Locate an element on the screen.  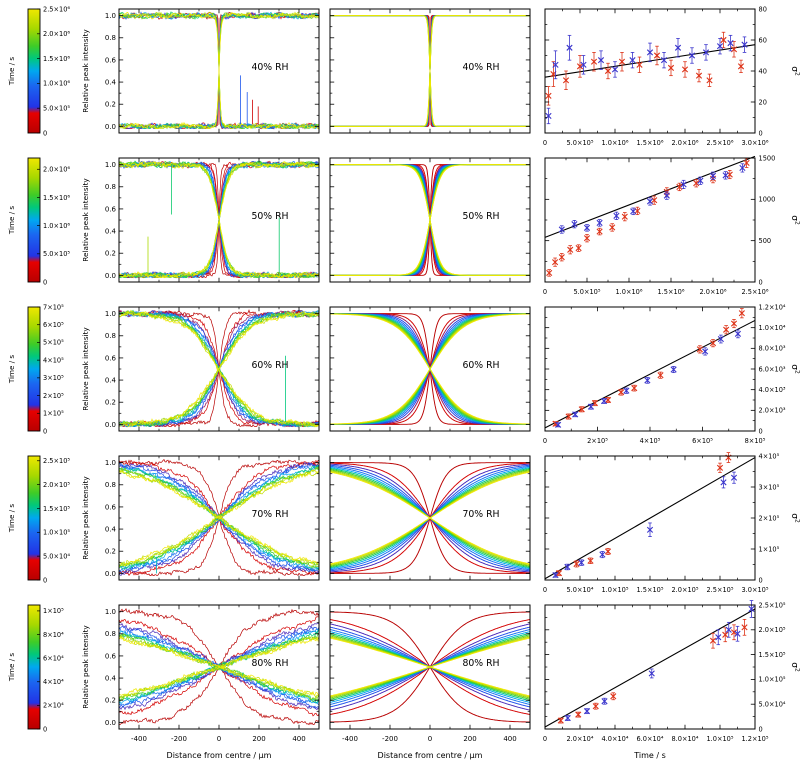
tick-label: 200 is located at coordinates (258, 739).